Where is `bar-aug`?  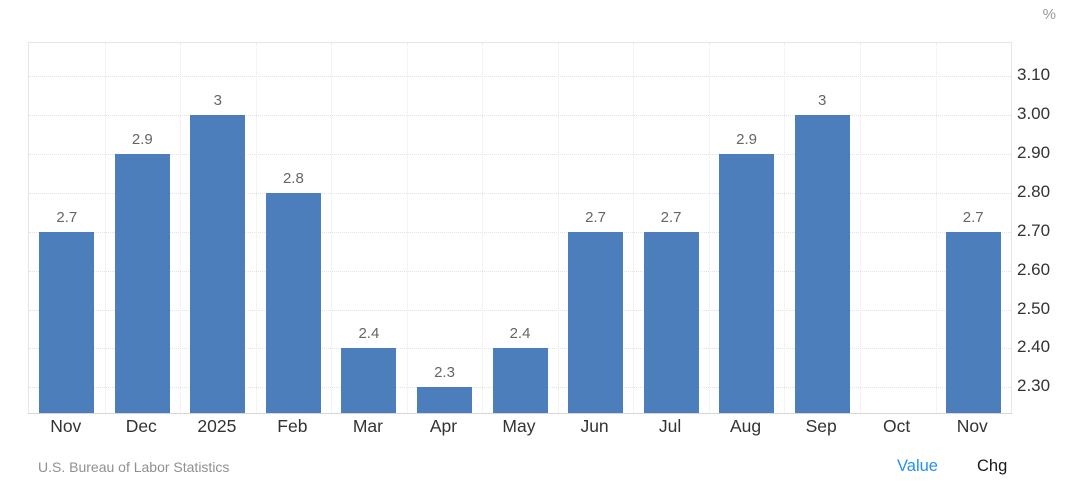 bar-aug is located at coordinates (747, 283).